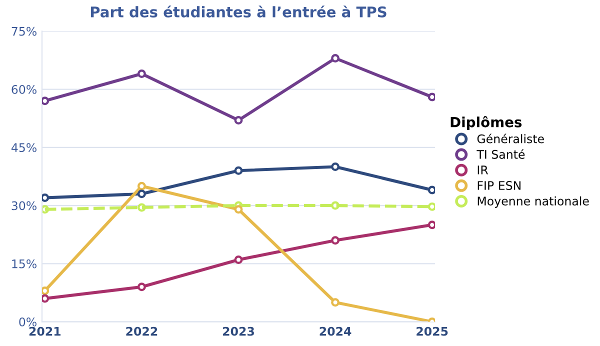 Image resolution: width=600 pixels, height=346 pixels. What do you see at coordinates (23, 147) in the screenshot?
I see `y-tick-label: 45%` at bounding box center [23, 147].